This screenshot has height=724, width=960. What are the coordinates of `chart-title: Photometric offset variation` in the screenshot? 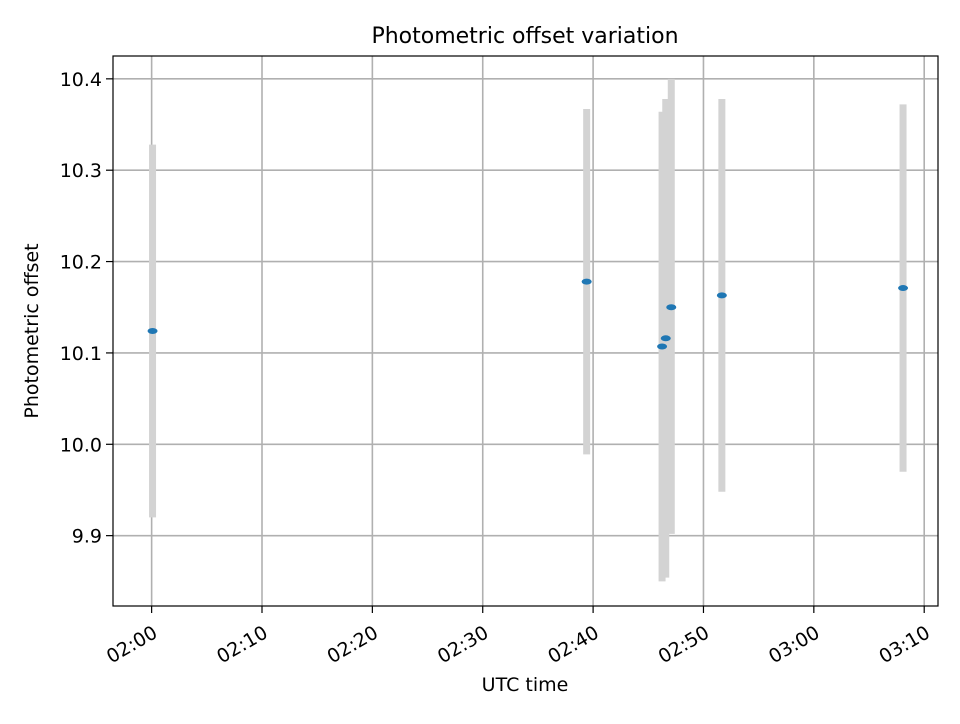 It's located at (524, 36).